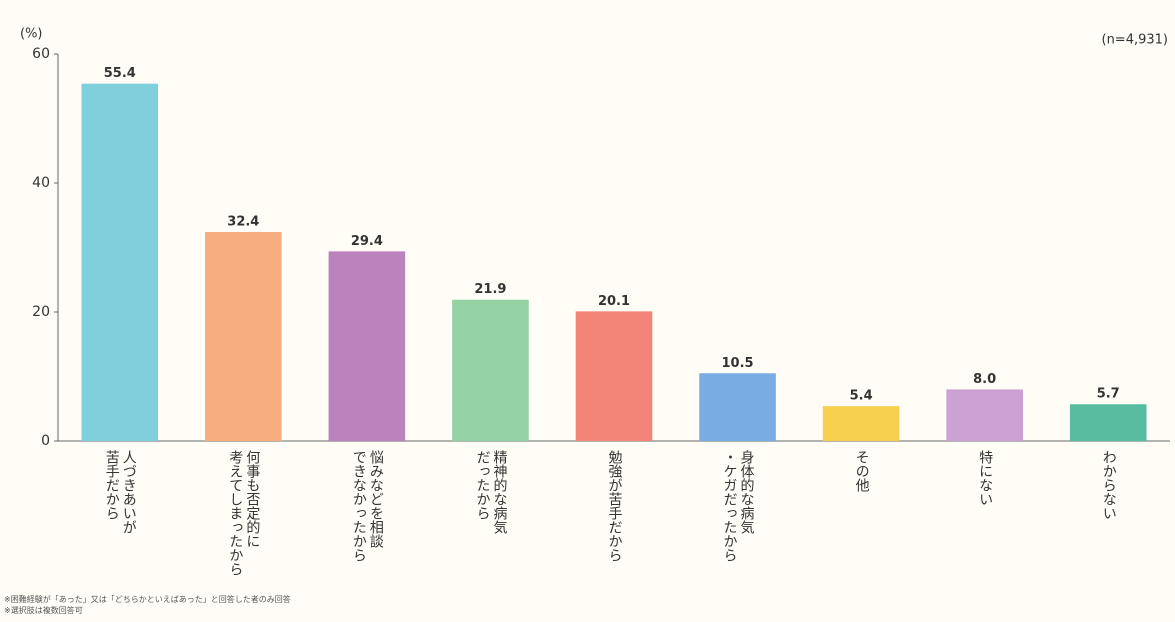 The height and width of the screenshot is (622, 1175). What do you see at coordinates (614, 506) in the screenshot?
I see `x-tick-label: 勉強が苦手だから` at bounding box center [614, 506].